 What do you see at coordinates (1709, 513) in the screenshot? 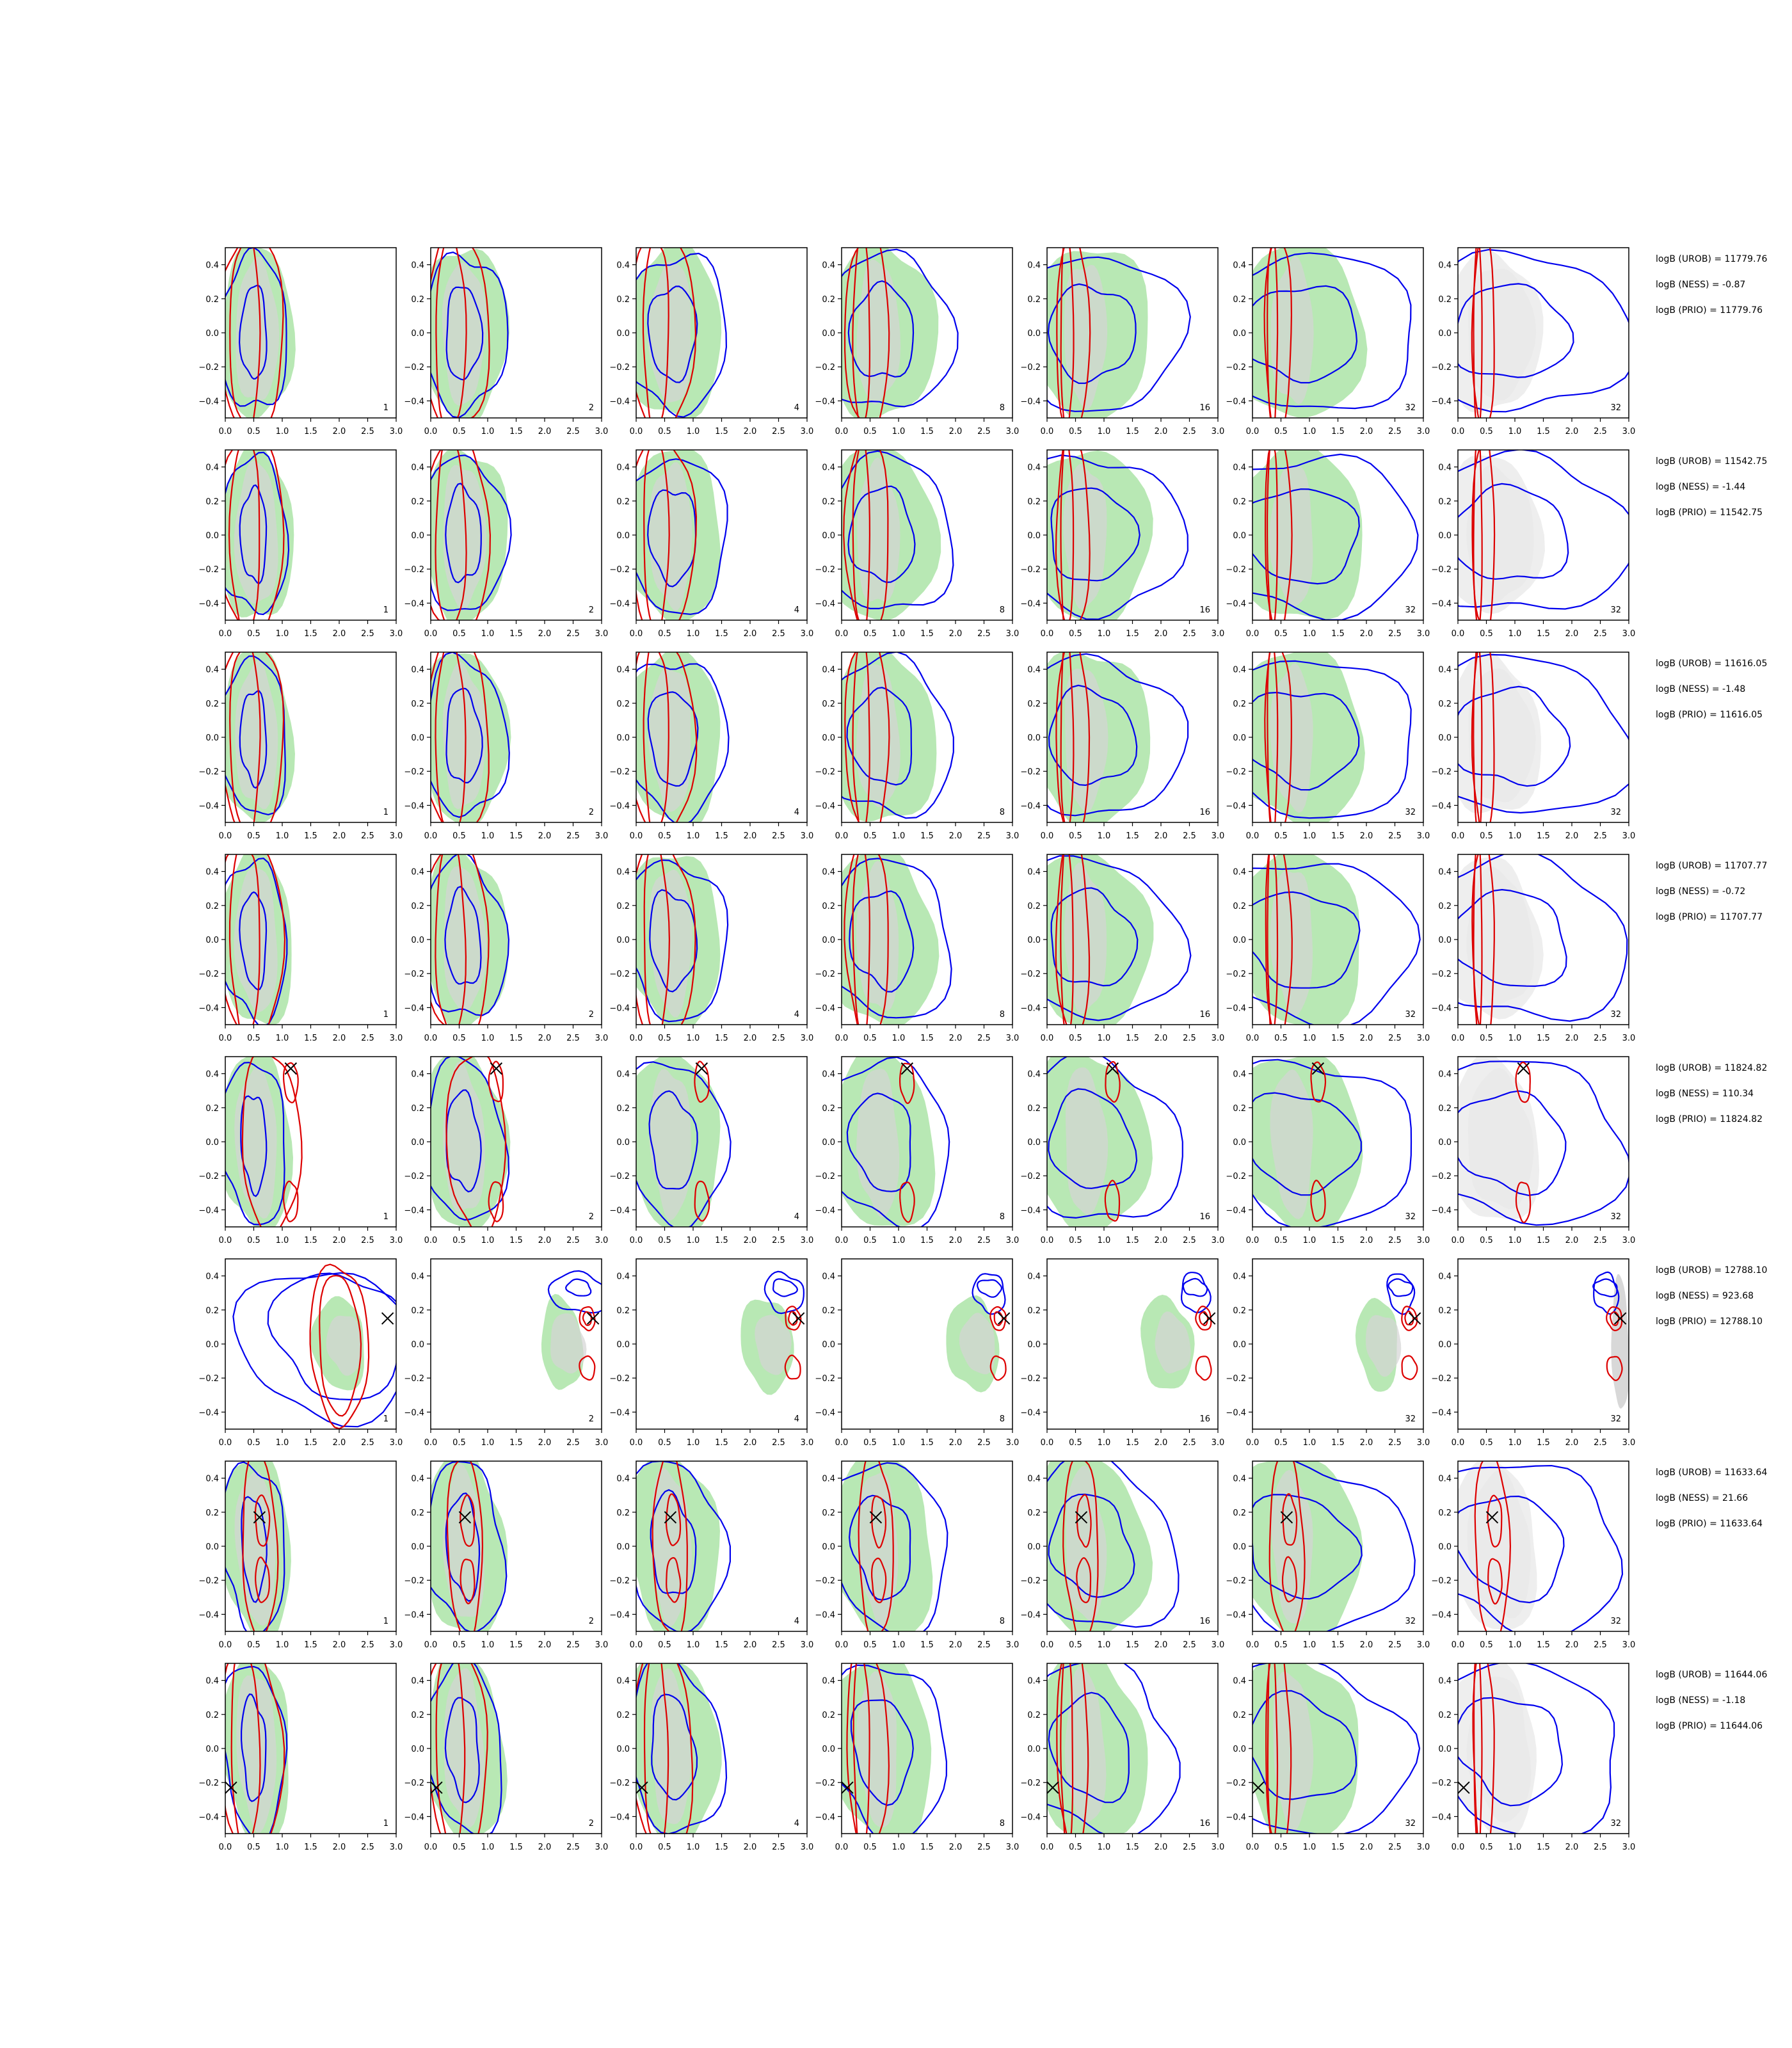
I see `logb-prio-text: logB (PRIO) = 11542.75` at bounding box center [1709, 513].